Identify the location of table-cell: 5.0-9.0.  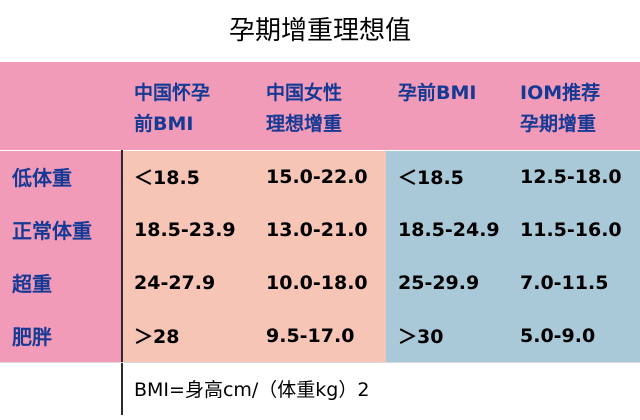
(574, 335).